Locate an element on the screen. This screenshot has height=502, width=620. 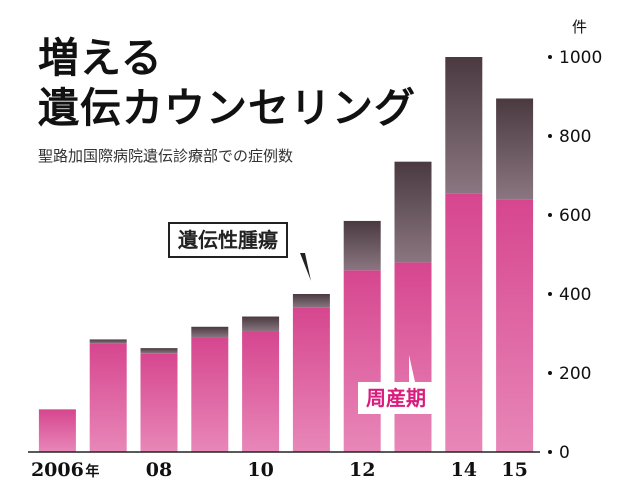
x-tick-label-2015: 15 is located at coordinates (514, 470).